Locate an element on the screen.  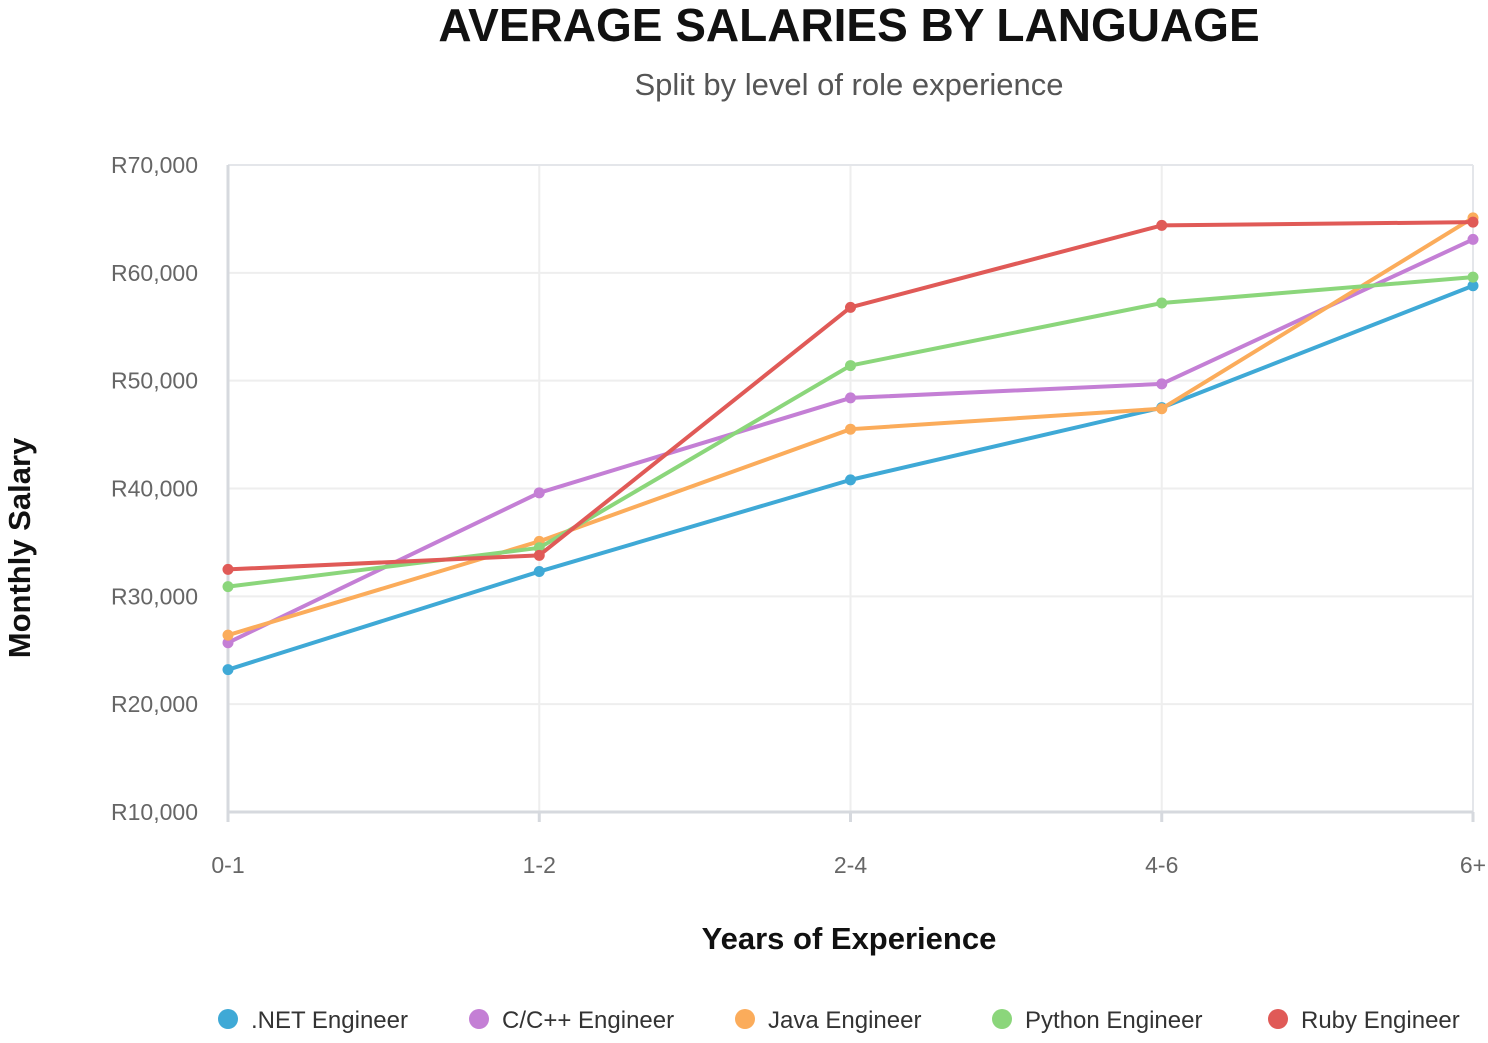
x-axis-ticks: 0-1 1-2 2-4 4-6 6+ is located at coordinates (848, 845).